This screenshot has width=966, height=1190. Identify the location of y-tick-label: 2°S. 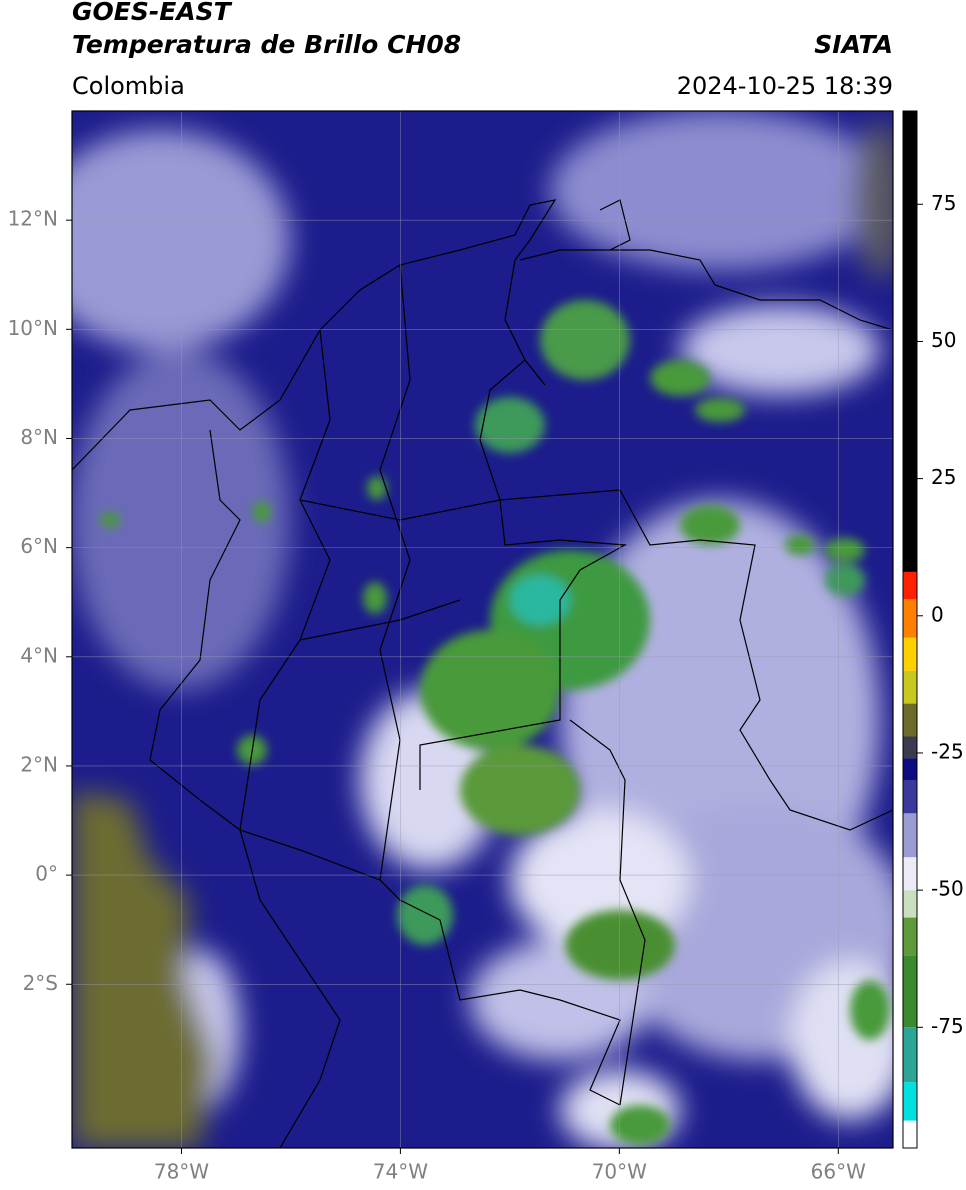
(40, 983).